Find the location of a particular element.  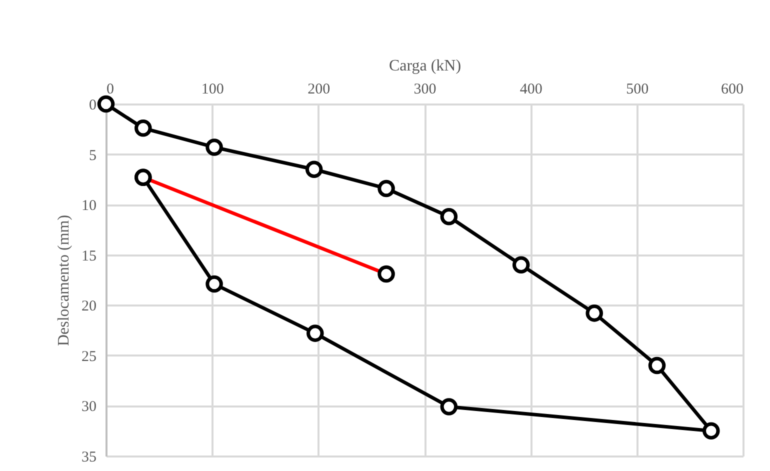

x-tick-label: 0 is located at coordinates (110, 90).